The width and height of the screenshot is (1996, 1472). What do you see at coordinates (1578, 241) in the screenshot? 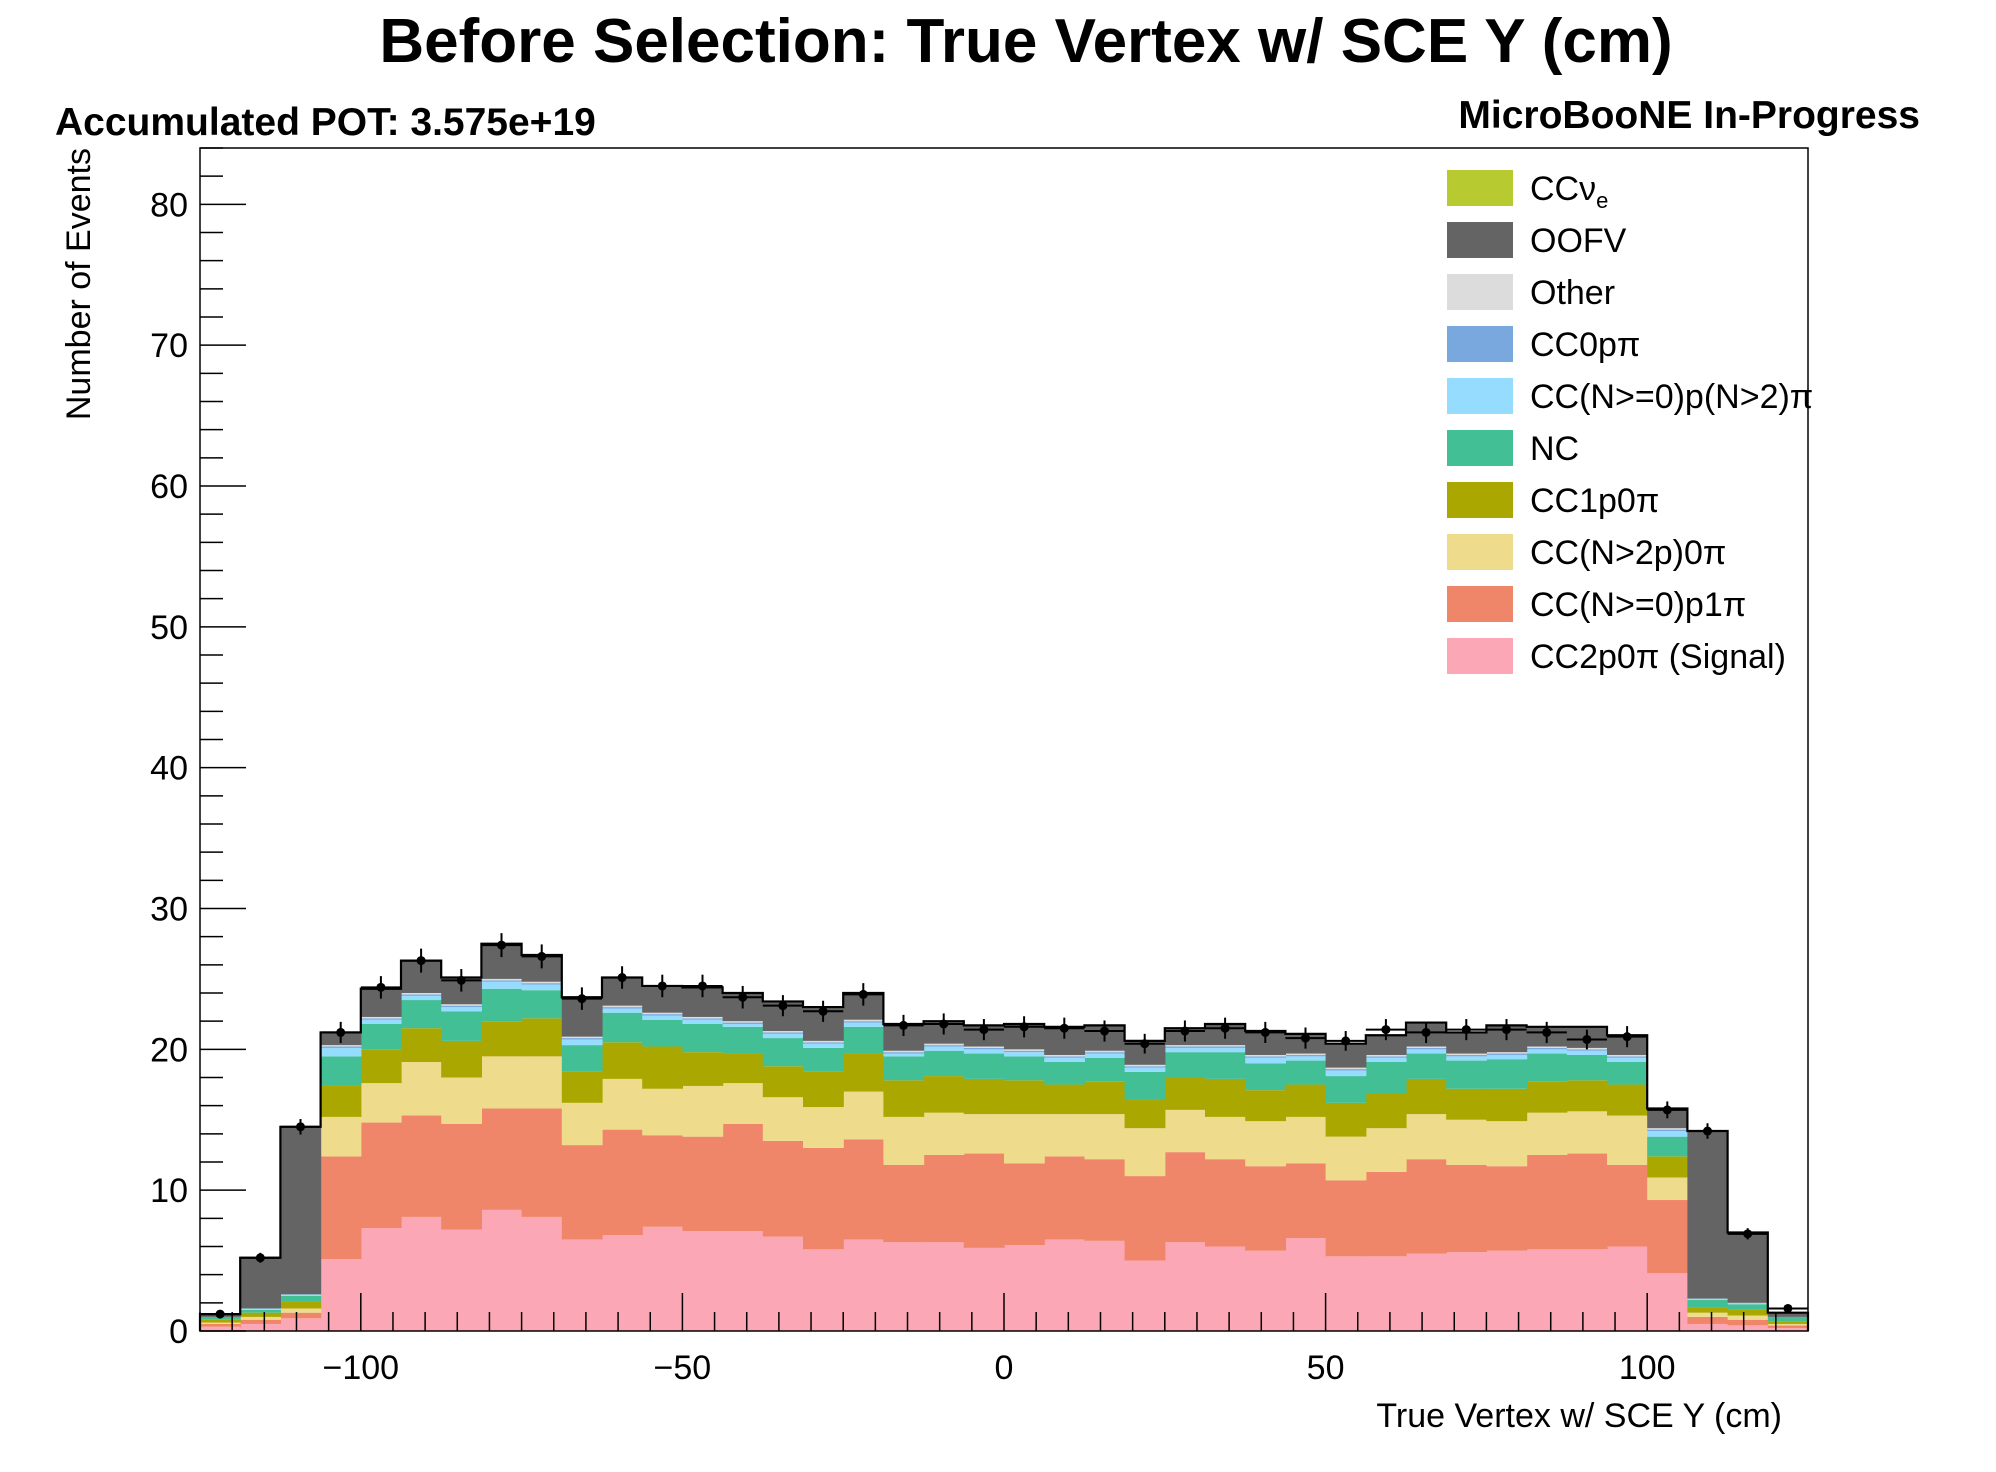
I see `legend-label: OOFV` at bounding box center [1578, 241].